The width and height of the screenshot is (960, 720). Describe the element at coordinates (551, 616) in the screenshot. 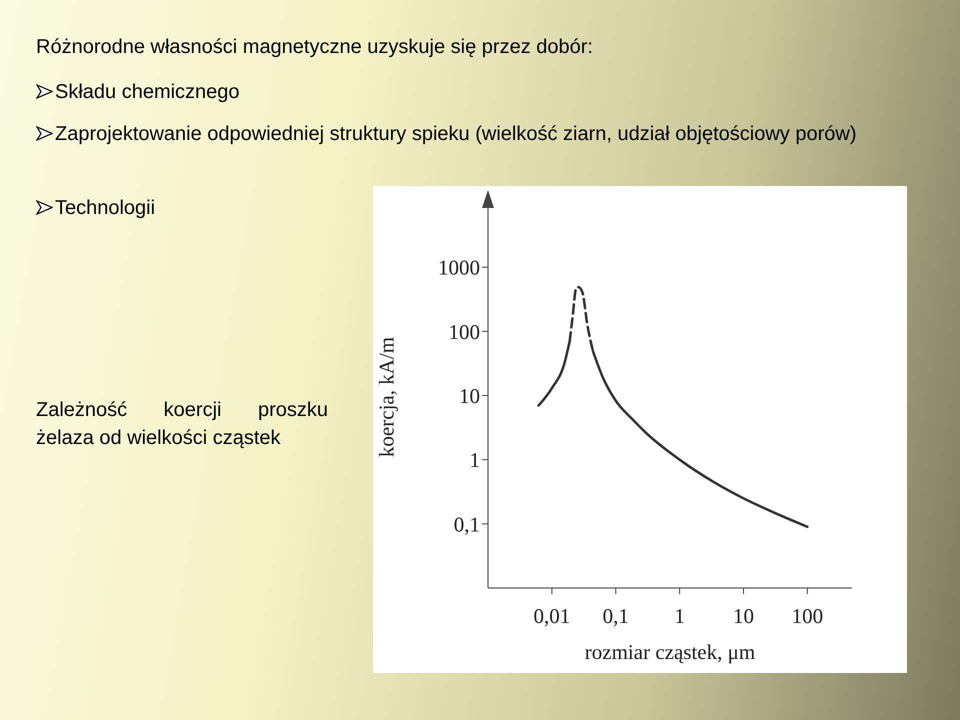

I see `x-tick-label: 0,01` at that location.